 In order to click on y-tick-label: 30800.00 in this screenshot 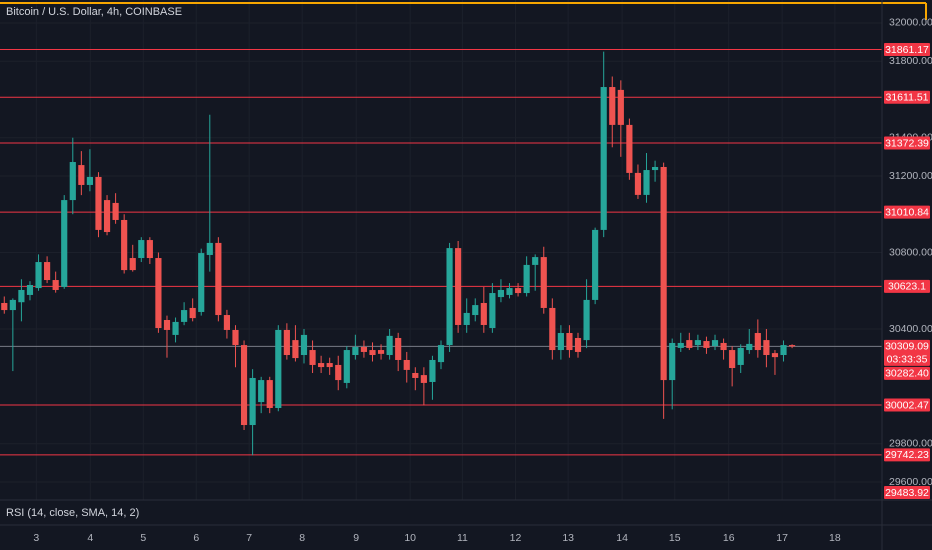, I will do `click(910, 252)`.